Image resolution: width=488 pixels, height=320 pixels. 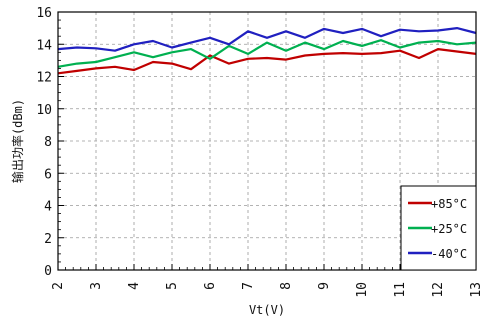 I want to click on x-tick-label: 5, so click(x=172, y=286).